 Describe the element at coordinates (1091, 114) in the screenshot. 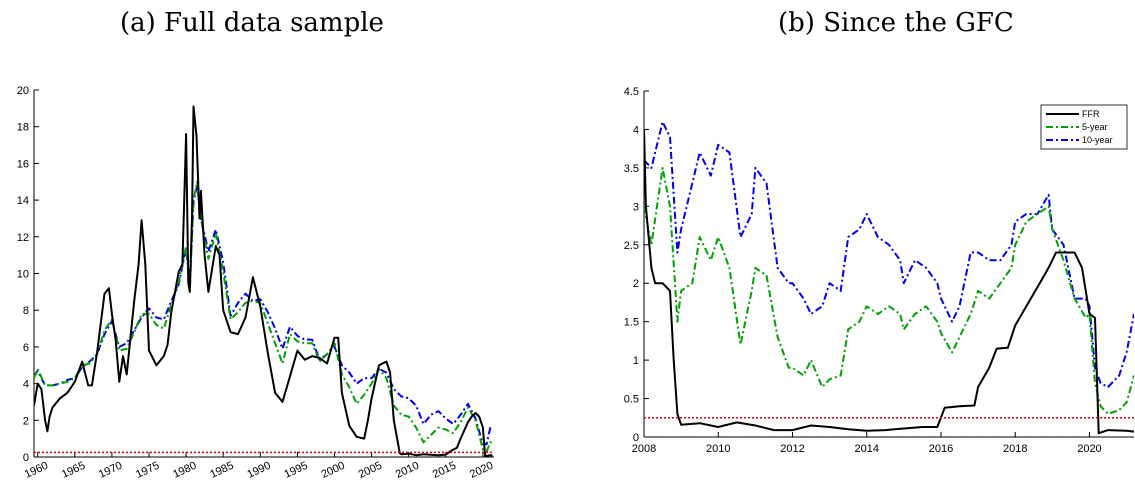

I see `legend-label: FFR` at that location.